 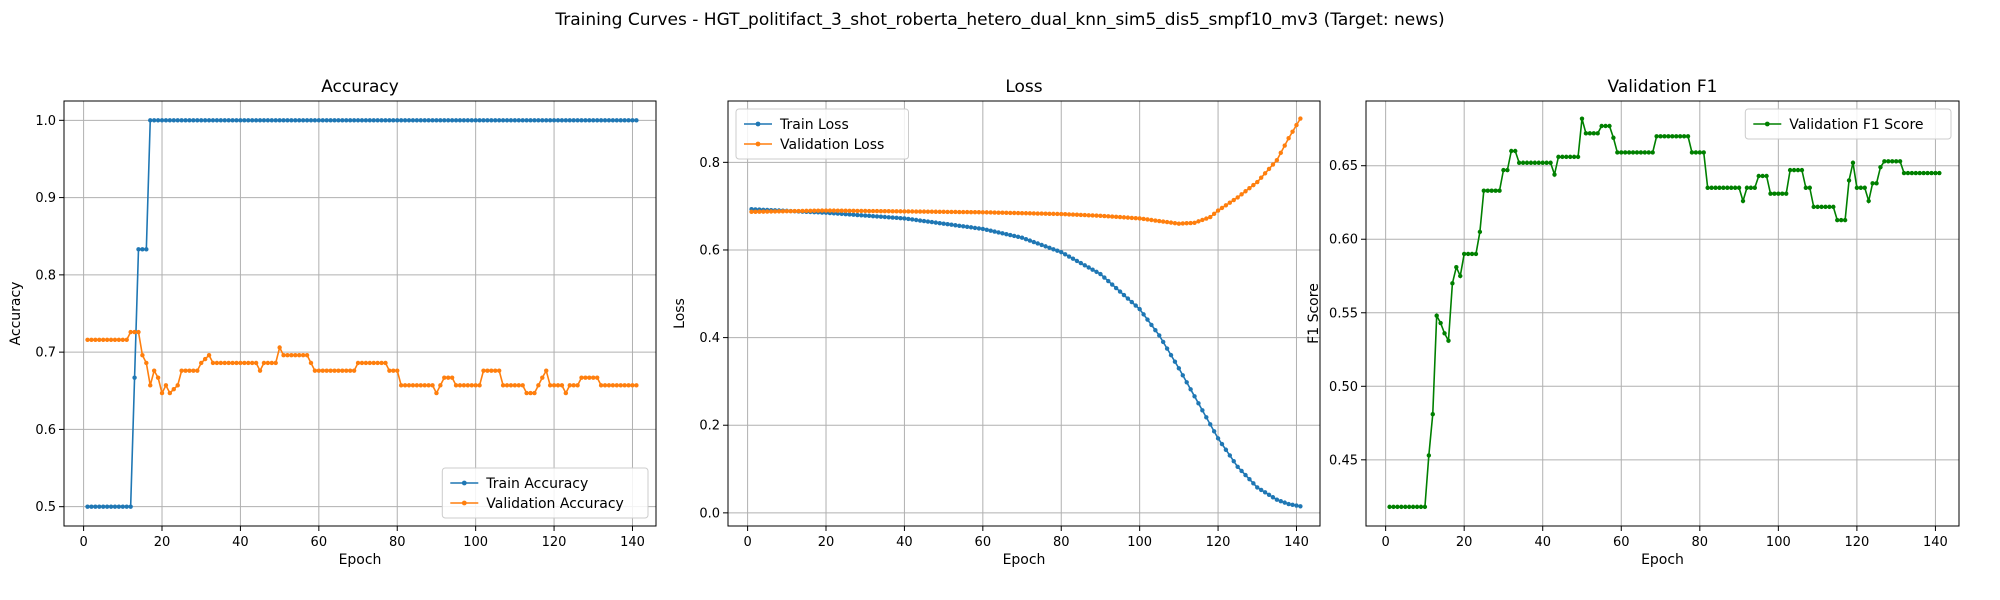 What do you see at coordinates (1218, 542) in the screenshot?
I see `x-tick-label: 120` at bounding box center [1218, 542].